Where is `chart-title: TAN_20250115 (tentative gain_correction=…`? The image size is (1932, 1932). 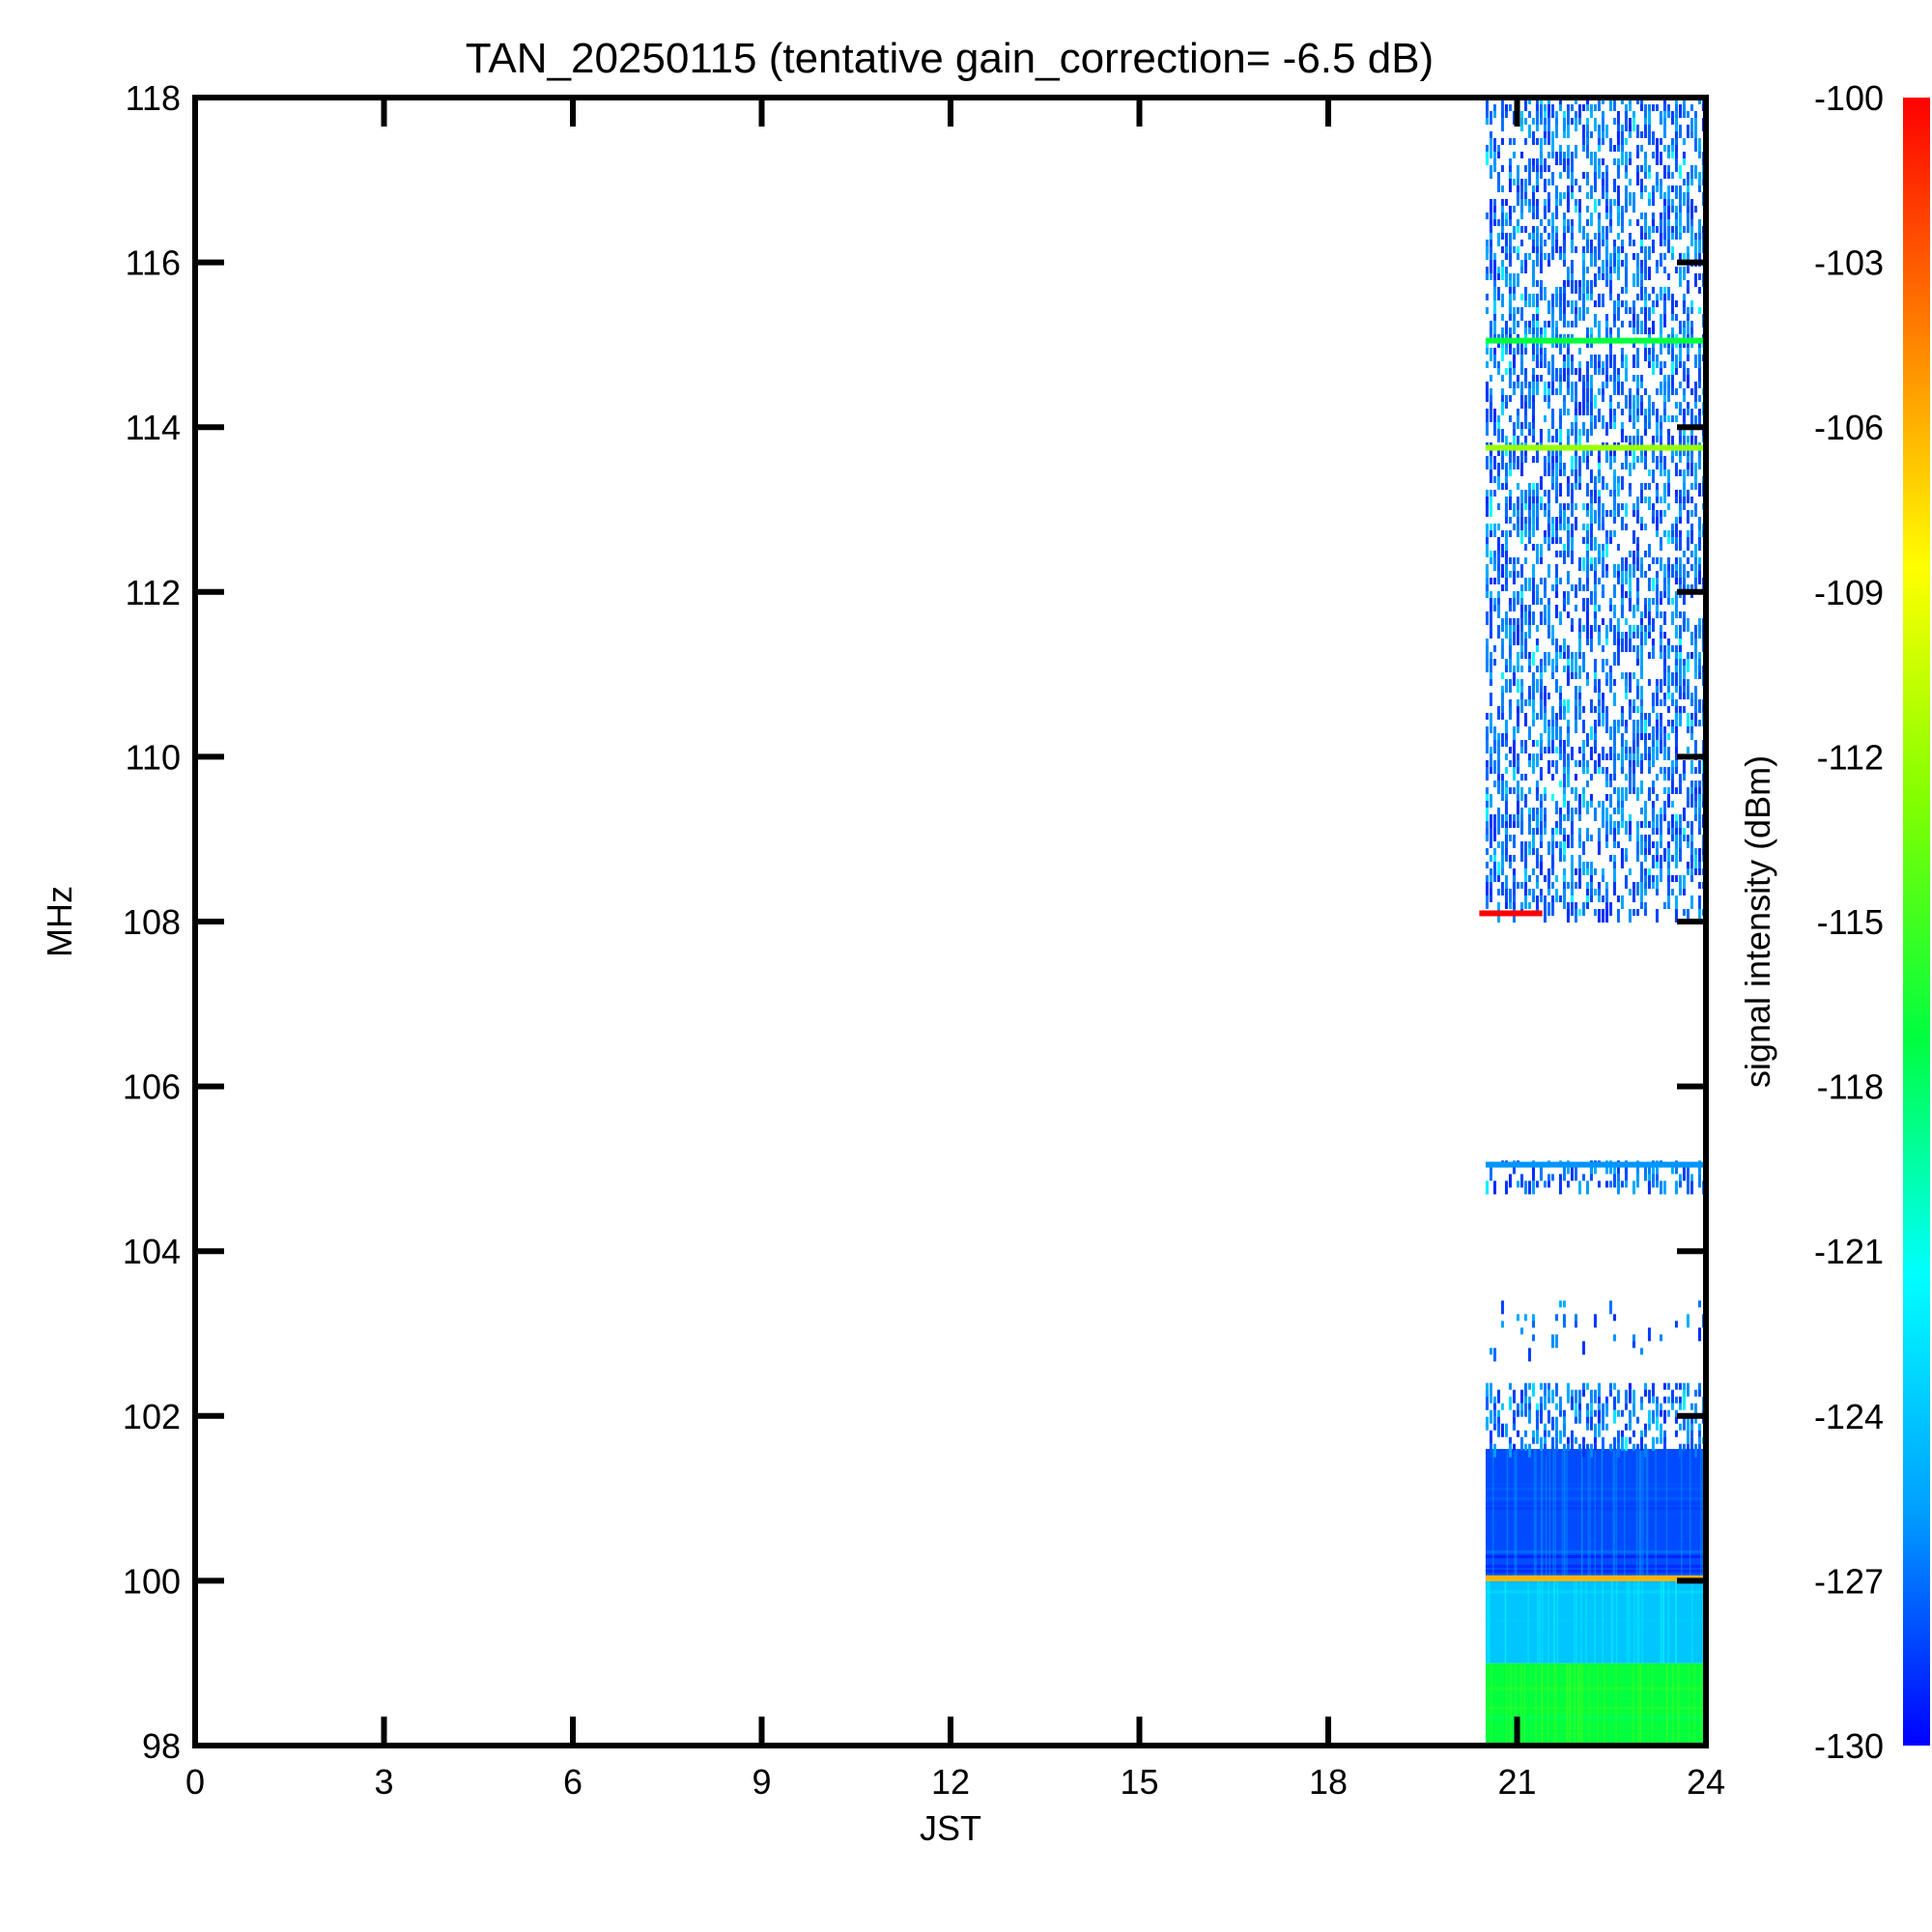
chart-title: TAN_20250115 (tentative gain_correction=… is located at coordinates (950, 58).